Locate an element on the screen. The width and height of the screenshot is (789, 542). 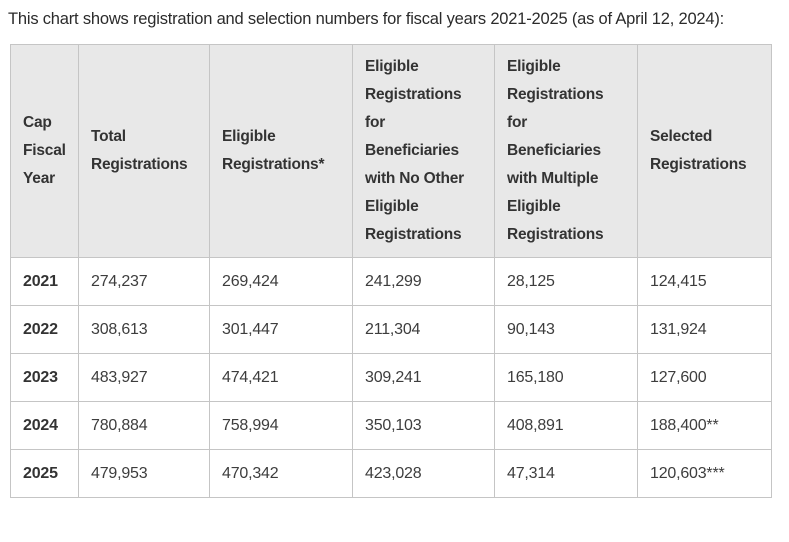
table-cell: 479,953 is located at coordinates (144, 473).